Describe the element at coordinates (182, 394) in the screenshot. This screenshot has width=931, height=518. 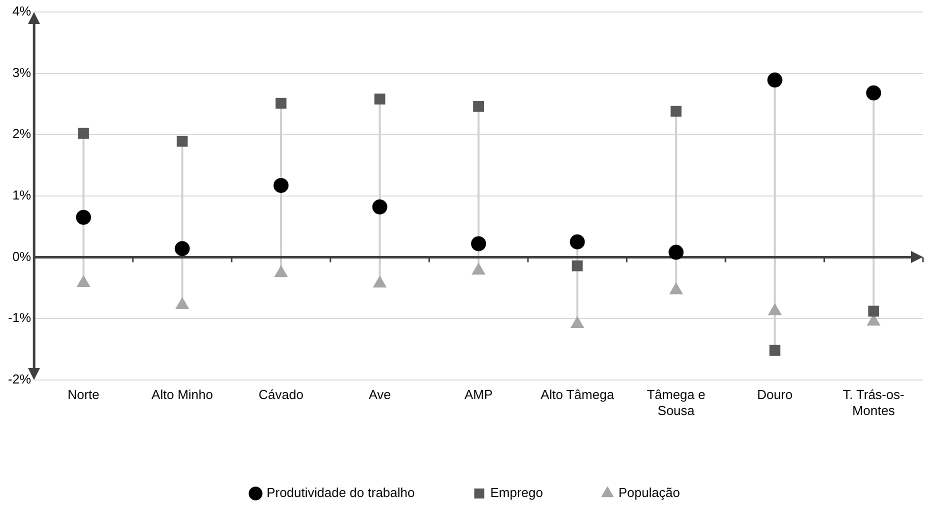
I see `x-tick-label: Alto Minho` at that location.